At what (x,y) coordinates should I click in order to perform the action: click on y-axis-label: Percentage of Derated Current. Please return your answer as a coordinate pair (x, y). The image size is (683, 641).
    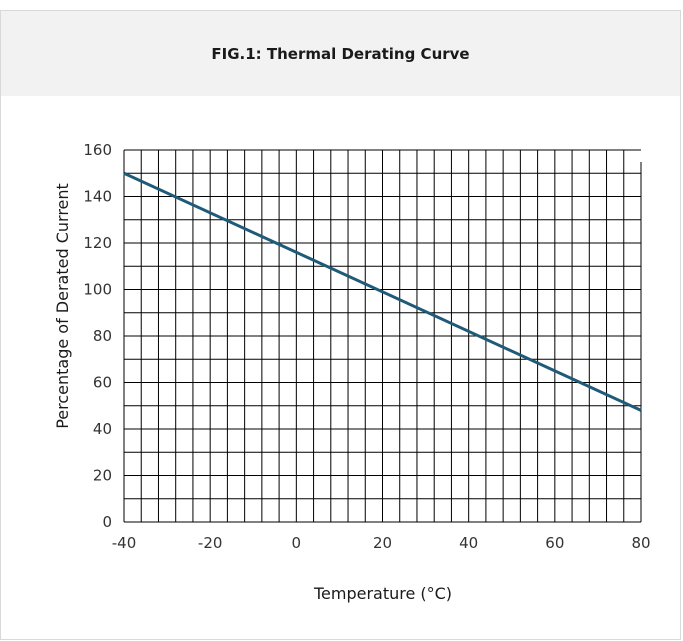
    Looking at the image, I should click on (62, 306).